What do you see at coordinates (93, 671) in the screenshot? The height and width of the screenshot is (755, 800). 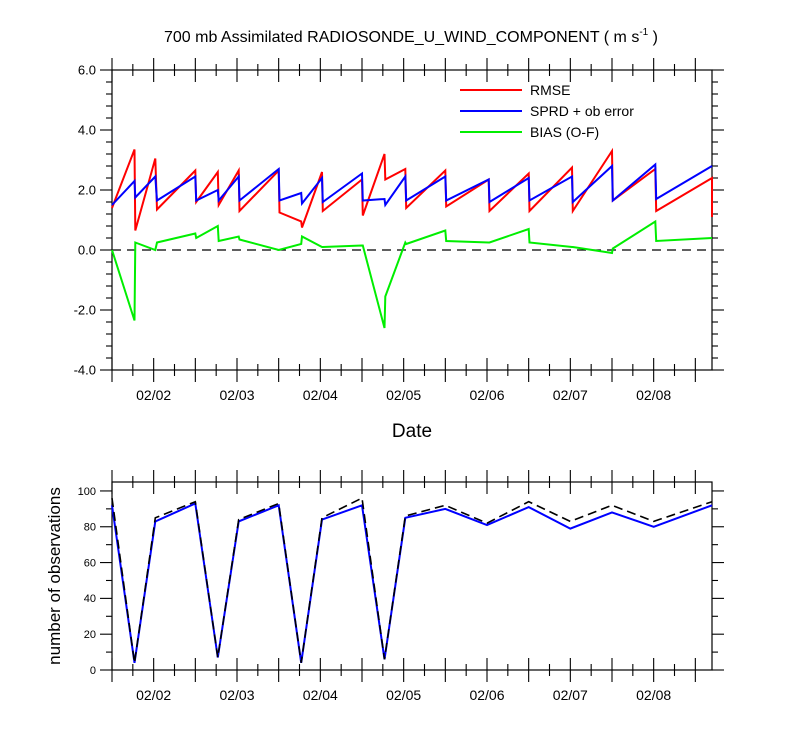 I see `y-tick-label: 0` at bounding box center [93, 671].